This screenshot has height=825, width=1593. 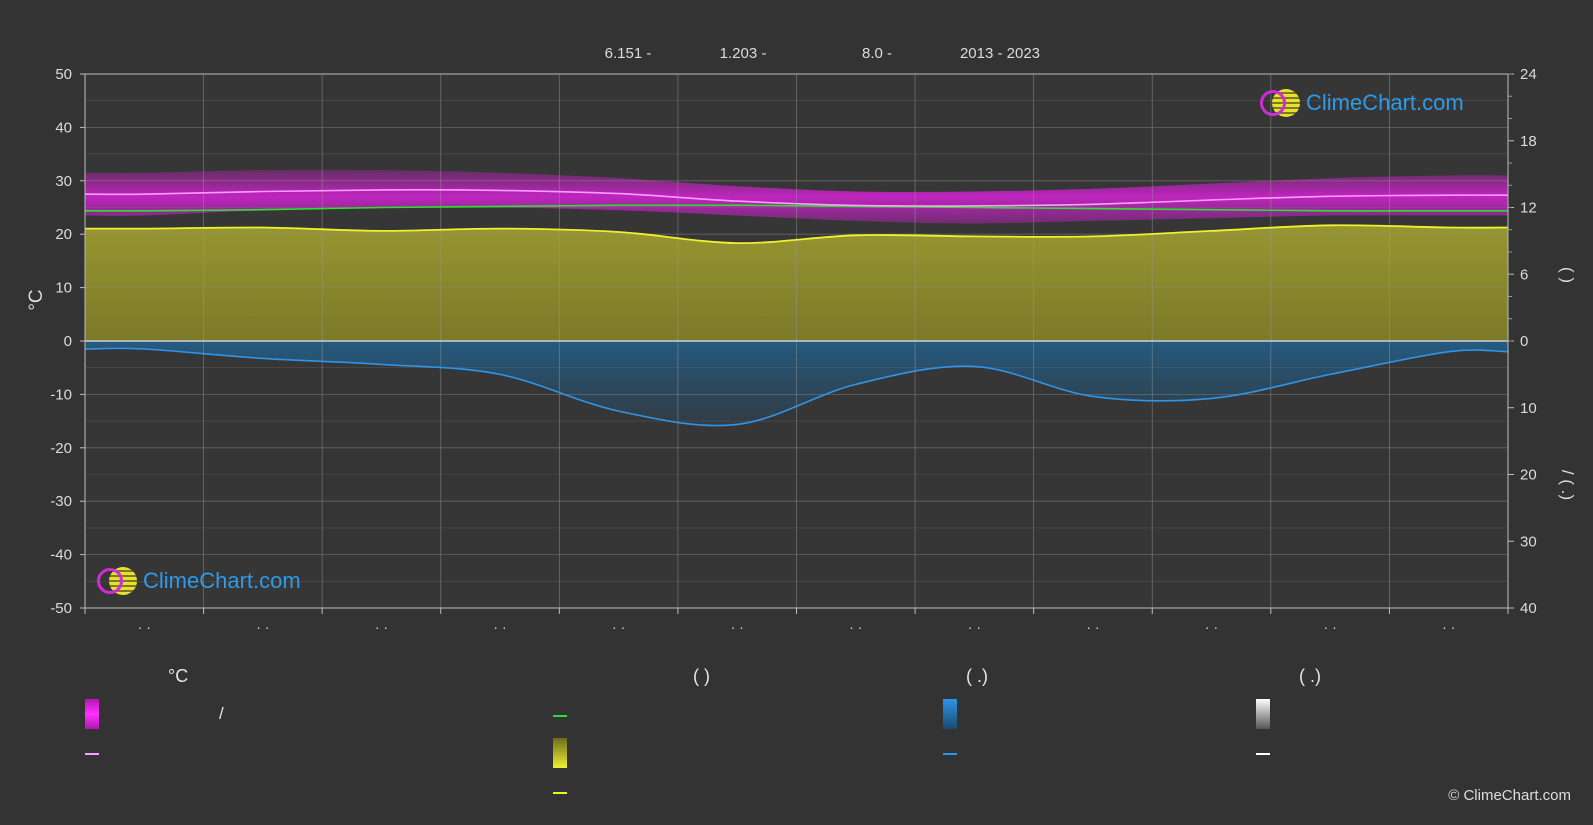 What do you see at coordinates (63, 234) in the screenshot?
I see `left-tick-label: 20` at bounding box center [63, 234].